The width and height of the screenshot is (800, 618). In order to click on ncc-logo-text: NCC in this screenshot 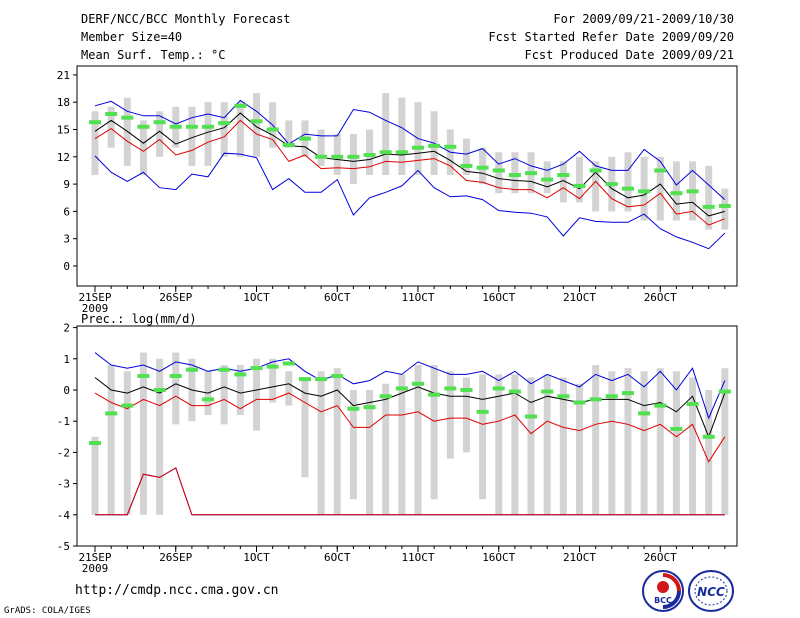, I will do `click(711, 592)`.